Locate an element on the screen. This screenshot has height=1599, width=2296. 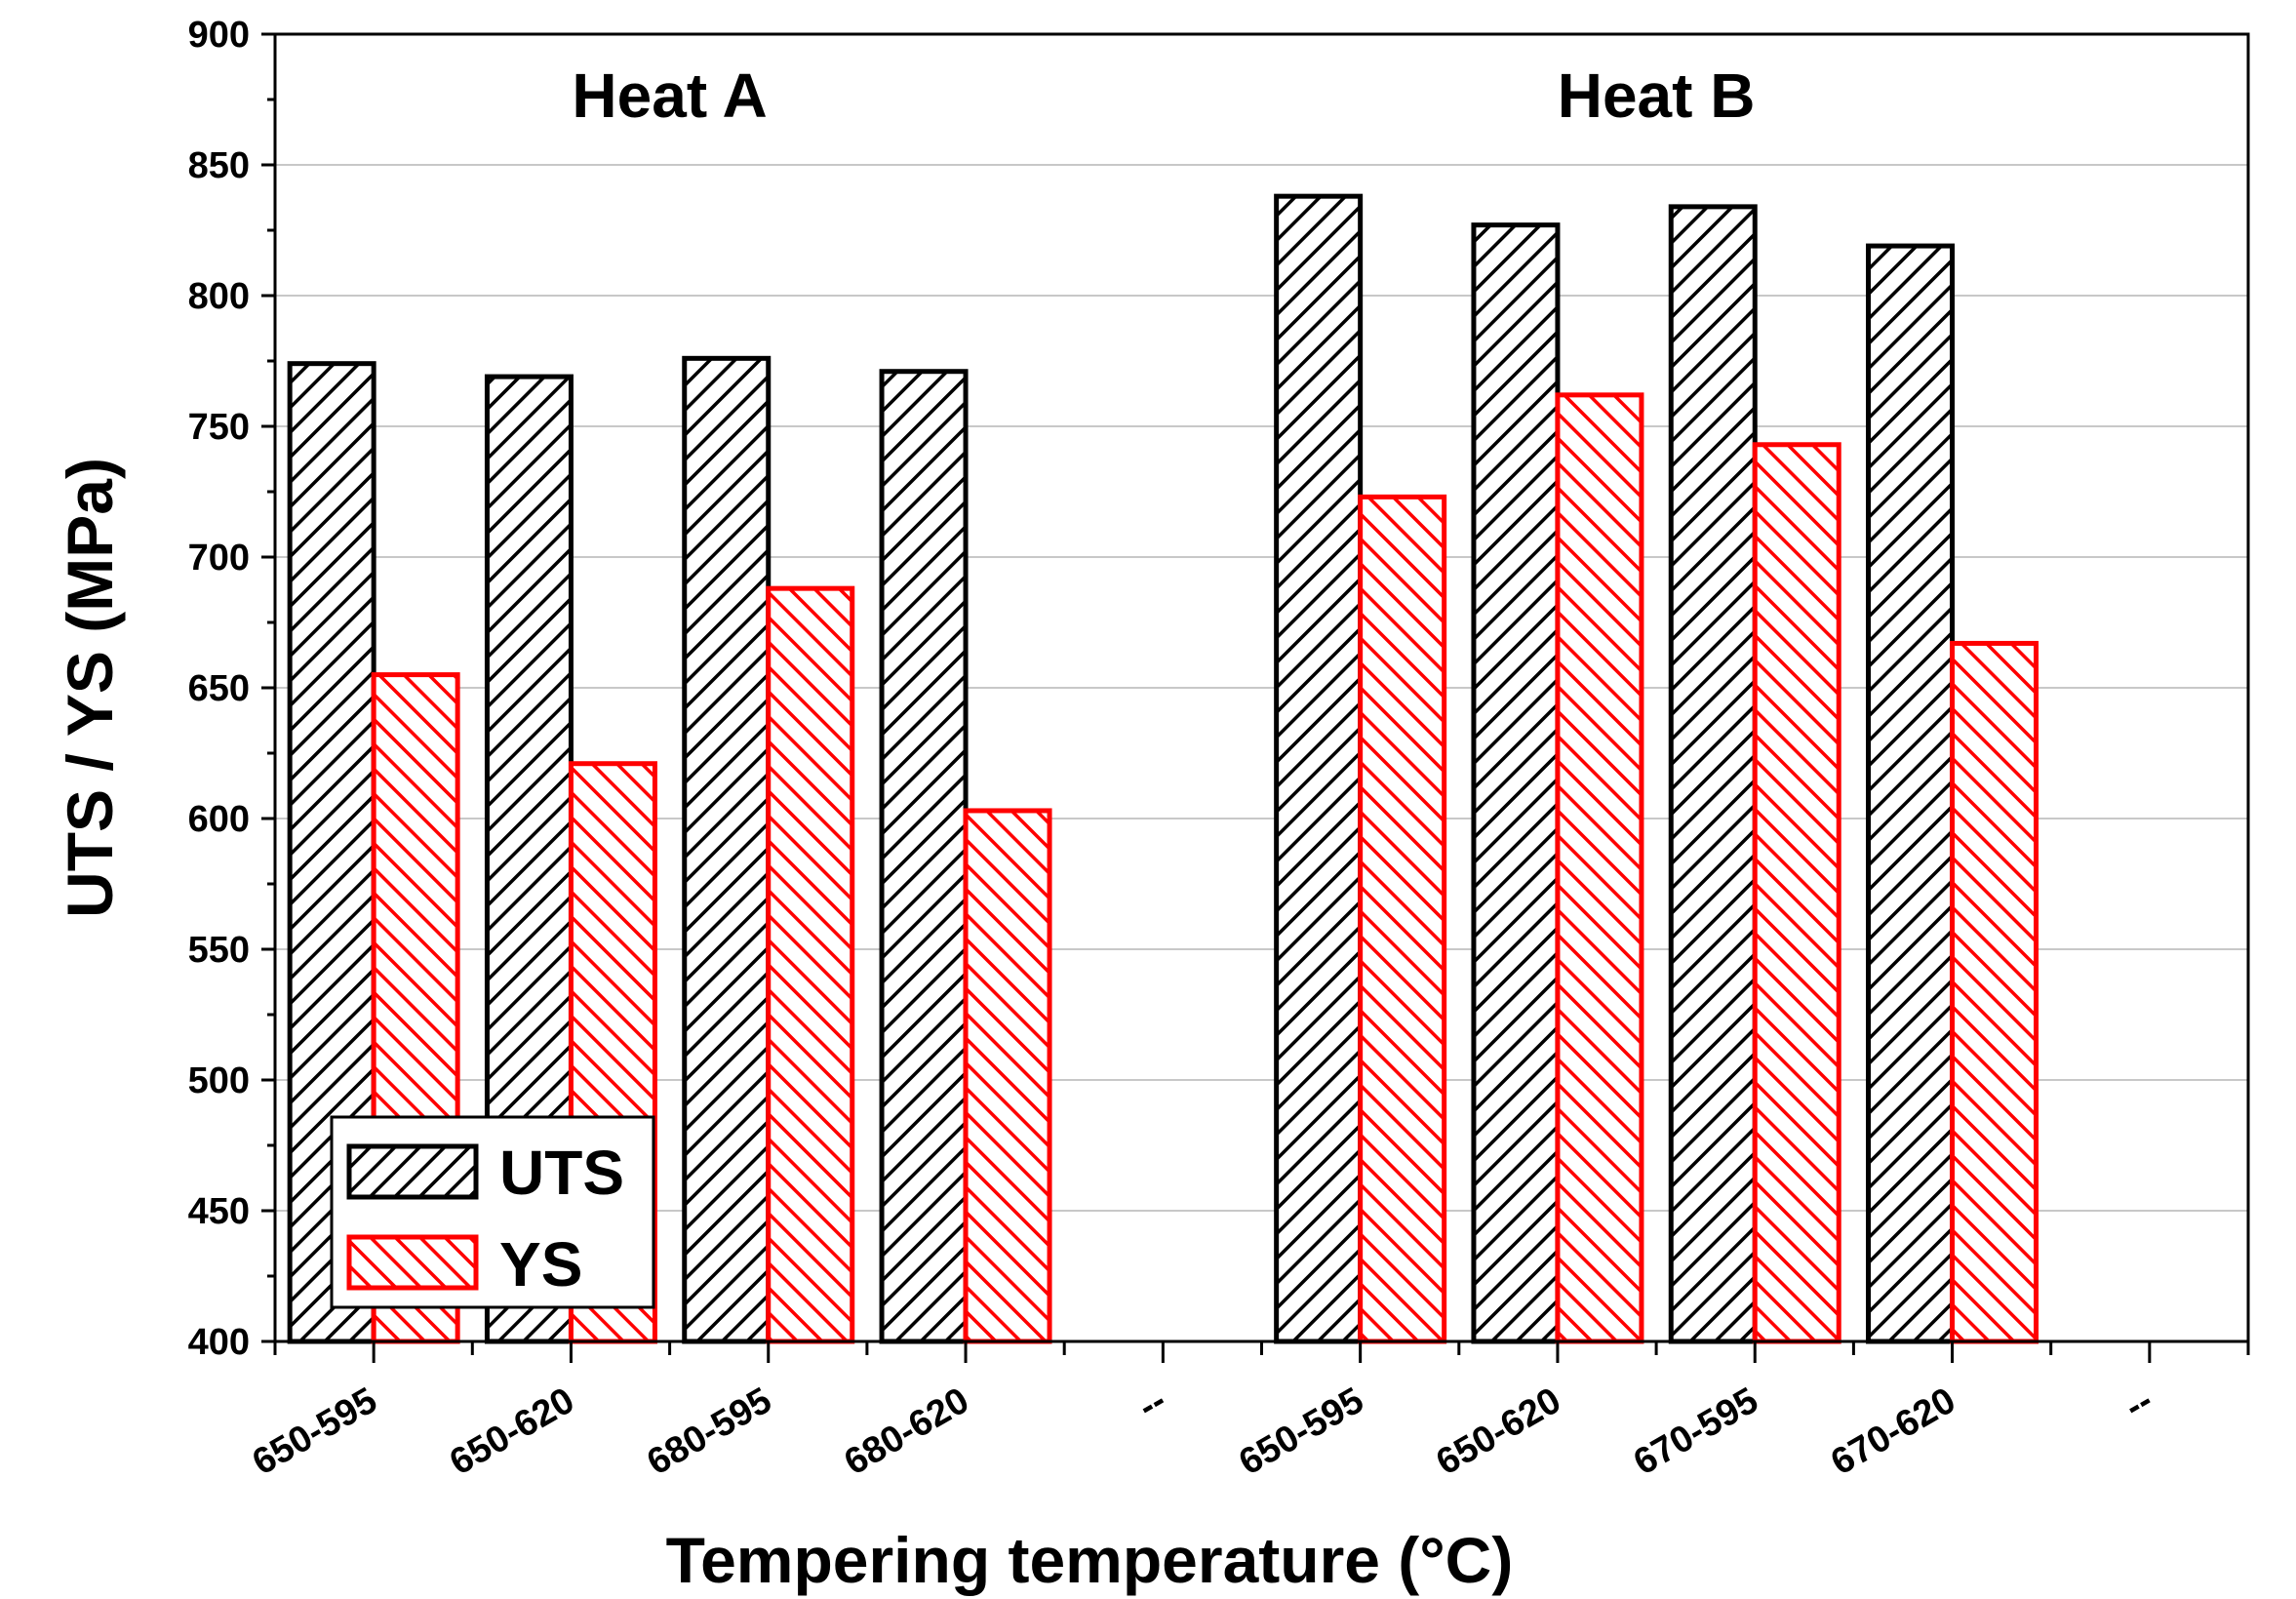
y-axis: 400 450 500 550 600 650 700 750 800 850 900 is located at coordinates (231, 689).